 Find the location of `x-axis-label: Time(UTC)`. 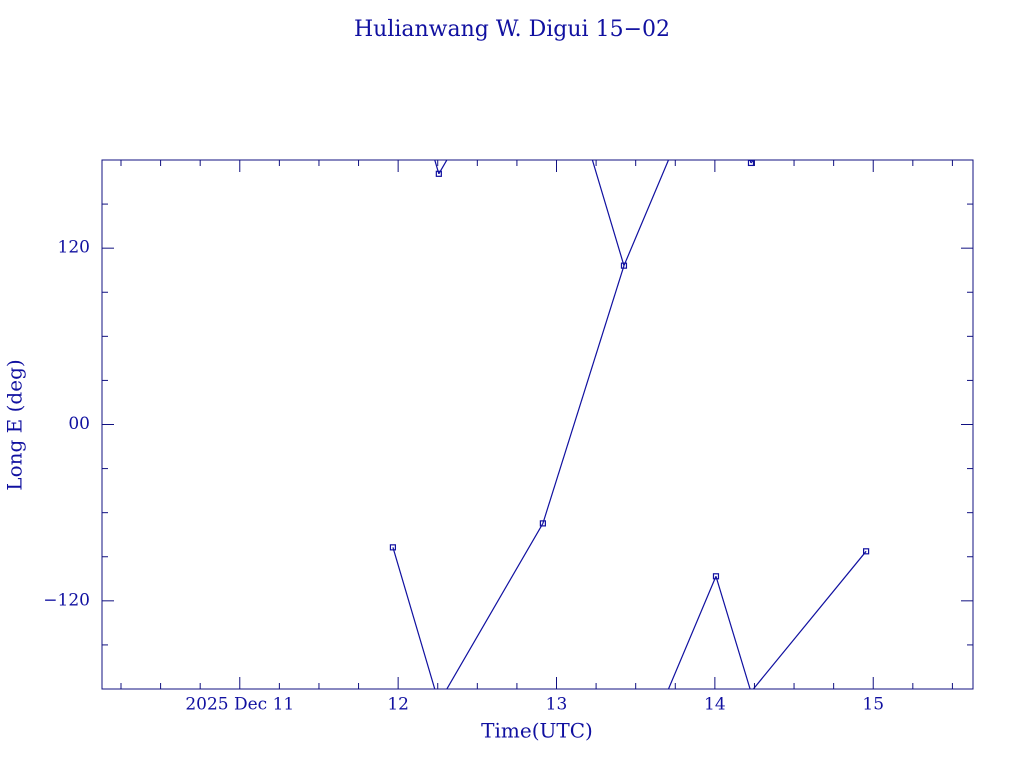

x-axis-label: Time(UTC) is located at coordinates (537, 731).